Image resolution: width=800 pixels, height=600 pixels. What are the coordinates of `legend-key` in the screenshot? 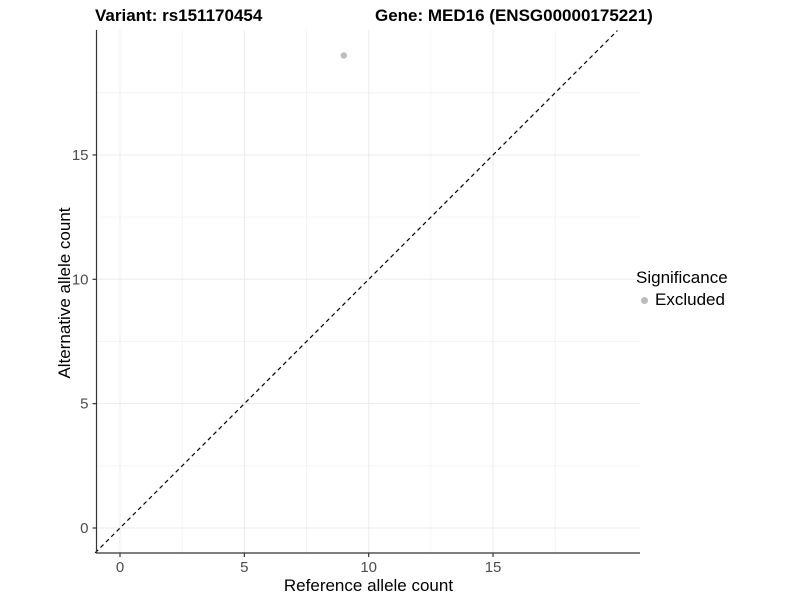 It's located at (644, 300).